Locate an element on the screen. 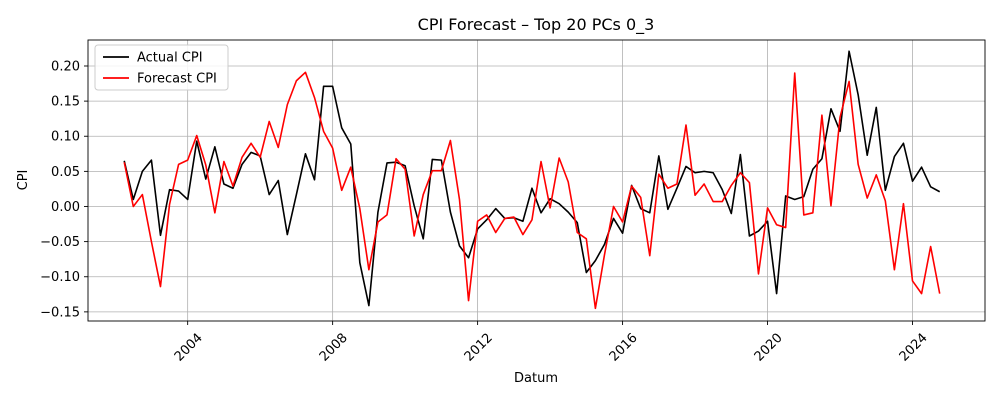 This screenshot has width=1000, height=400. y-tick-label-2: 0.10 is located at coordinates (65, 137).